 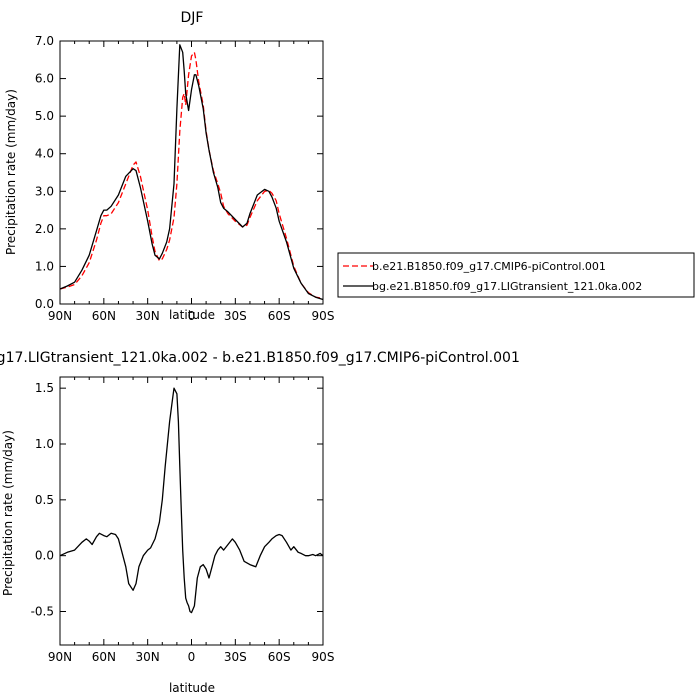 I want to click on legend-entry-1: b.e21.B1850.f09_g17.CMIP6-piControl.001, so click(x=489, y=266).